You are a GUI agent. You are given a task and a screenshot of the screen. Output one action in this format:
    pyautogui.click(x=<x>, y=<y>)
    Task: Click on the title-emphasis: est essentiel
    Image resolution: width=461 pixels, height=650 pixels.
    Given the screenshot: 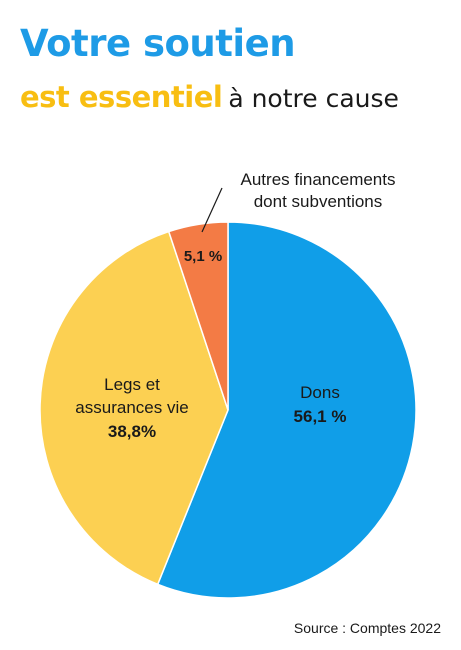 What is the action you would take?
    pyautogui.click(x=121, y=97)
    